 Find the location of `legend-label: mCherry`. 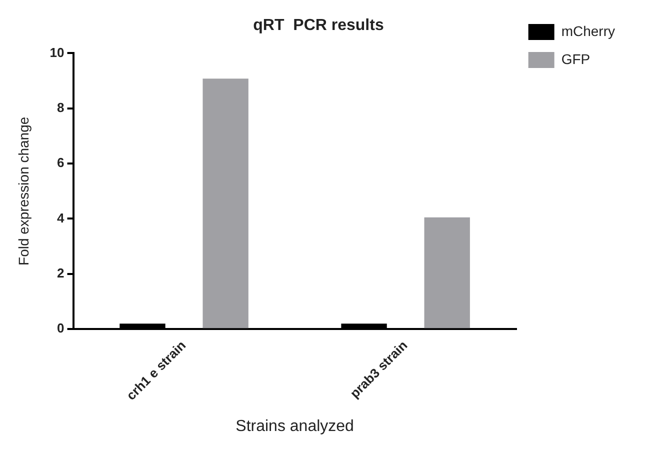

legend-label: mCherry is located at coordinates (588, 30).